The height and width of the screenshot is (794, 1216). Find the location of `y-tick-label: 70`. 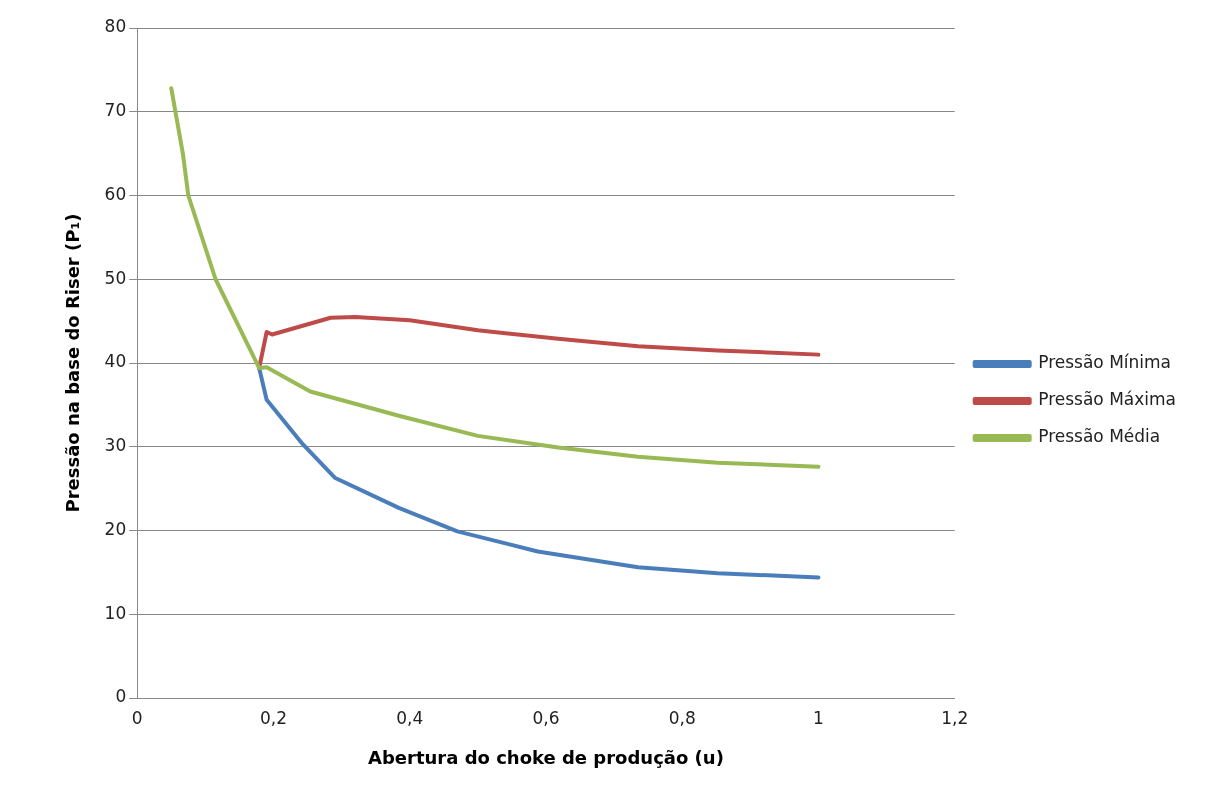

y-tick-label: 70 is located at coordinates (115, 110).